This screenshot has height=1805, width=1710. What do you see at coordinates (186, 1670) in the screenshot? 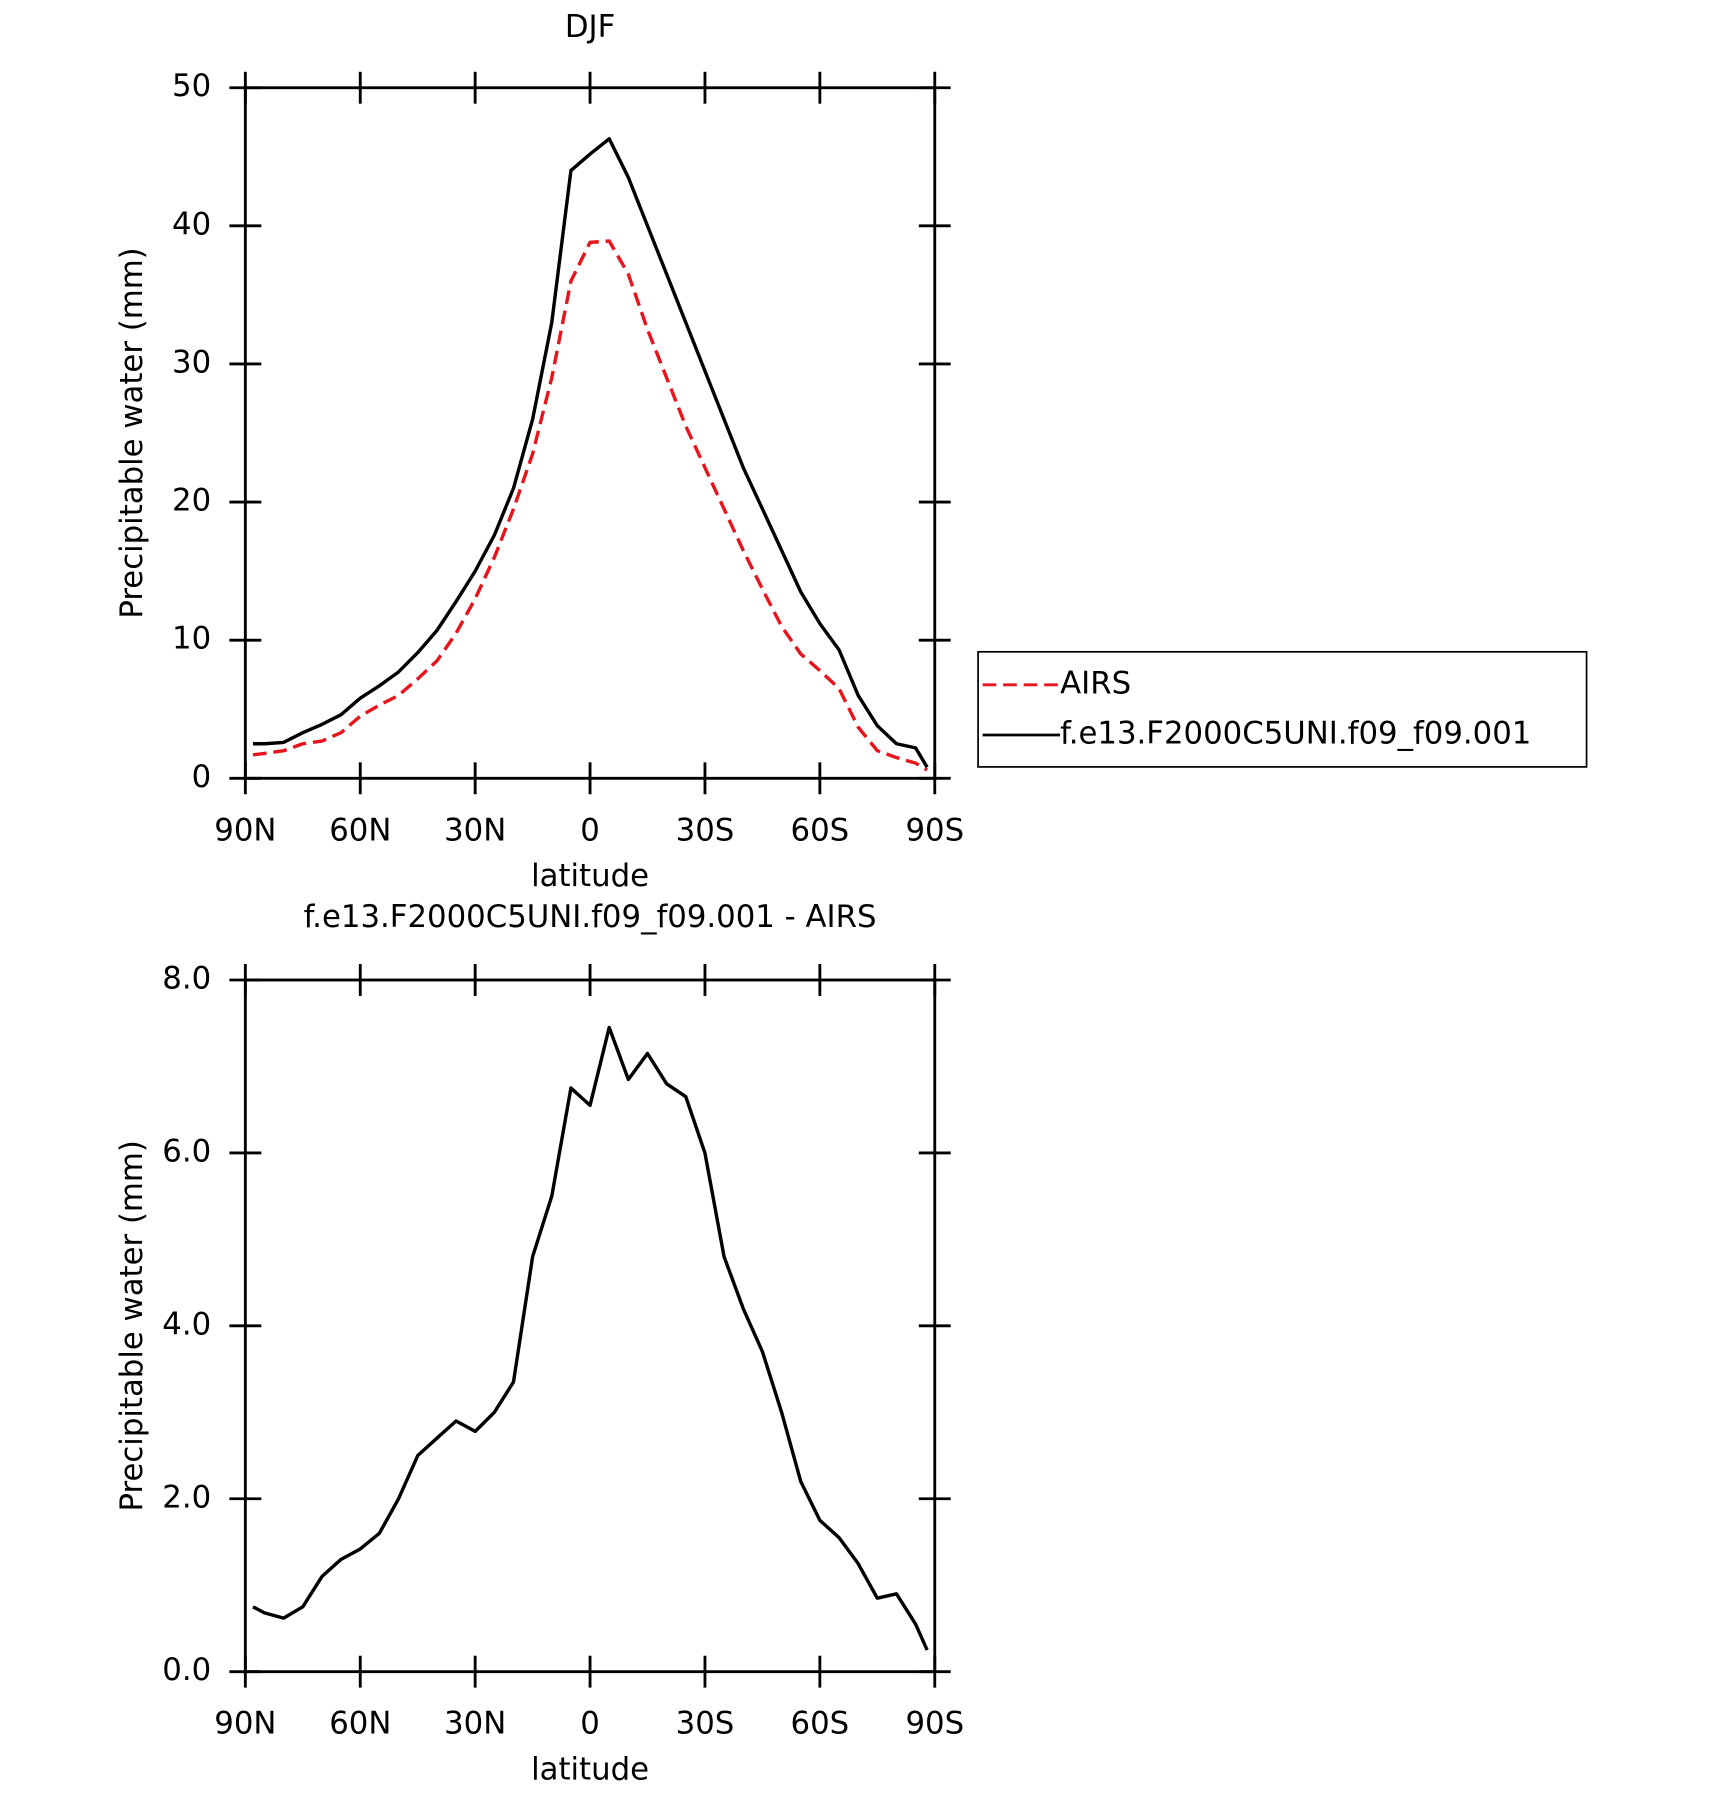
I see `y-tick-label: 0.0` at bounding box center [186, 1670].